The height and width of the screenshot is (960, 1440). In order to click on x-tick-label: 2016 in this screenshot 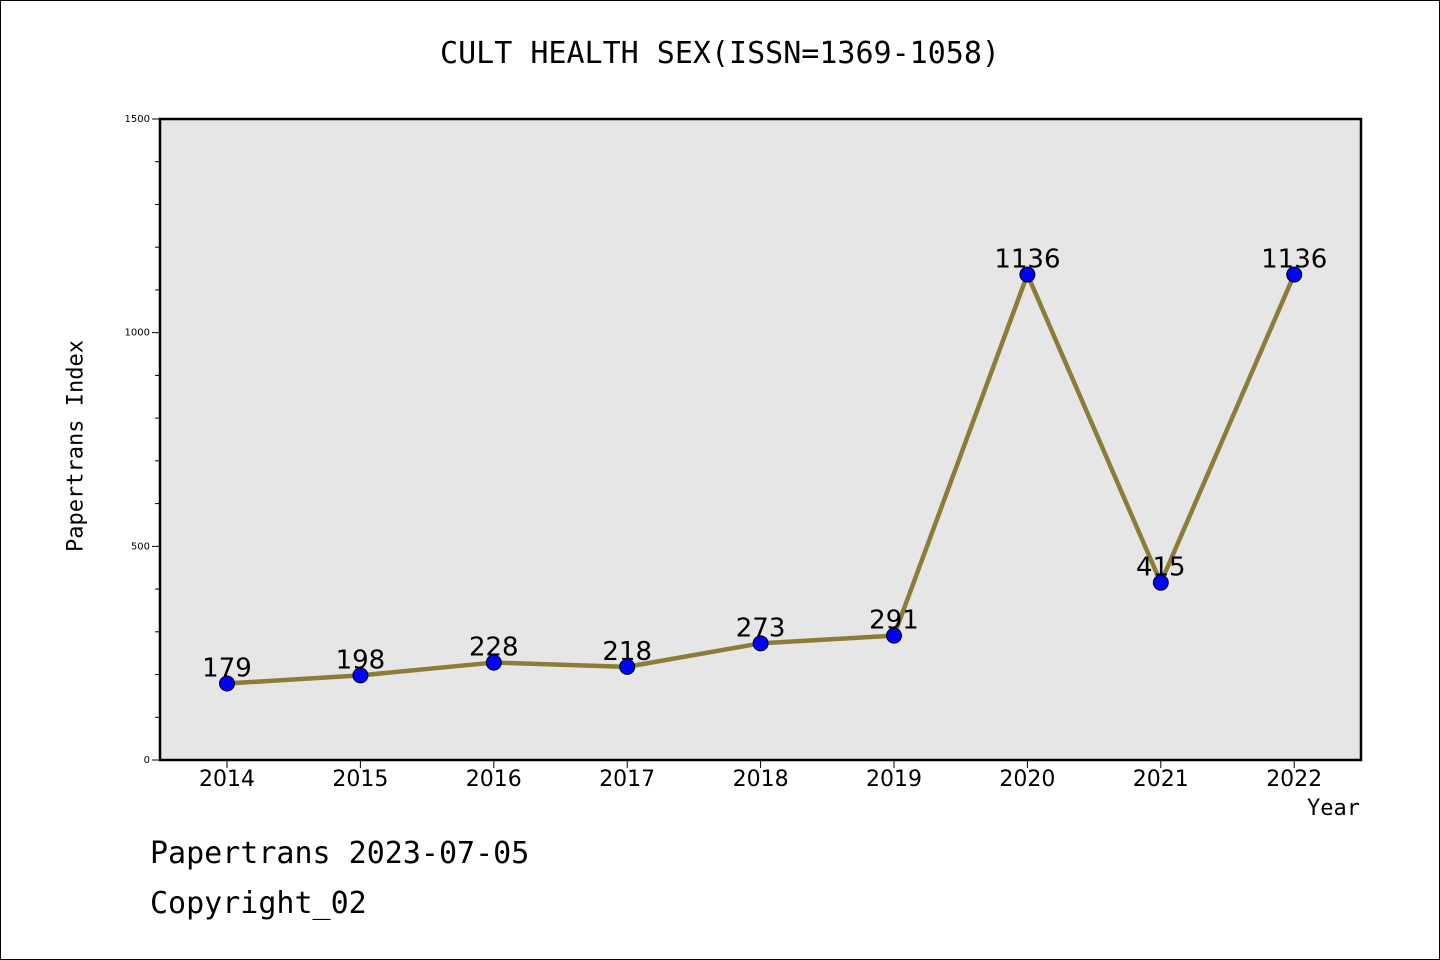, I will do `click(494, 779)`.